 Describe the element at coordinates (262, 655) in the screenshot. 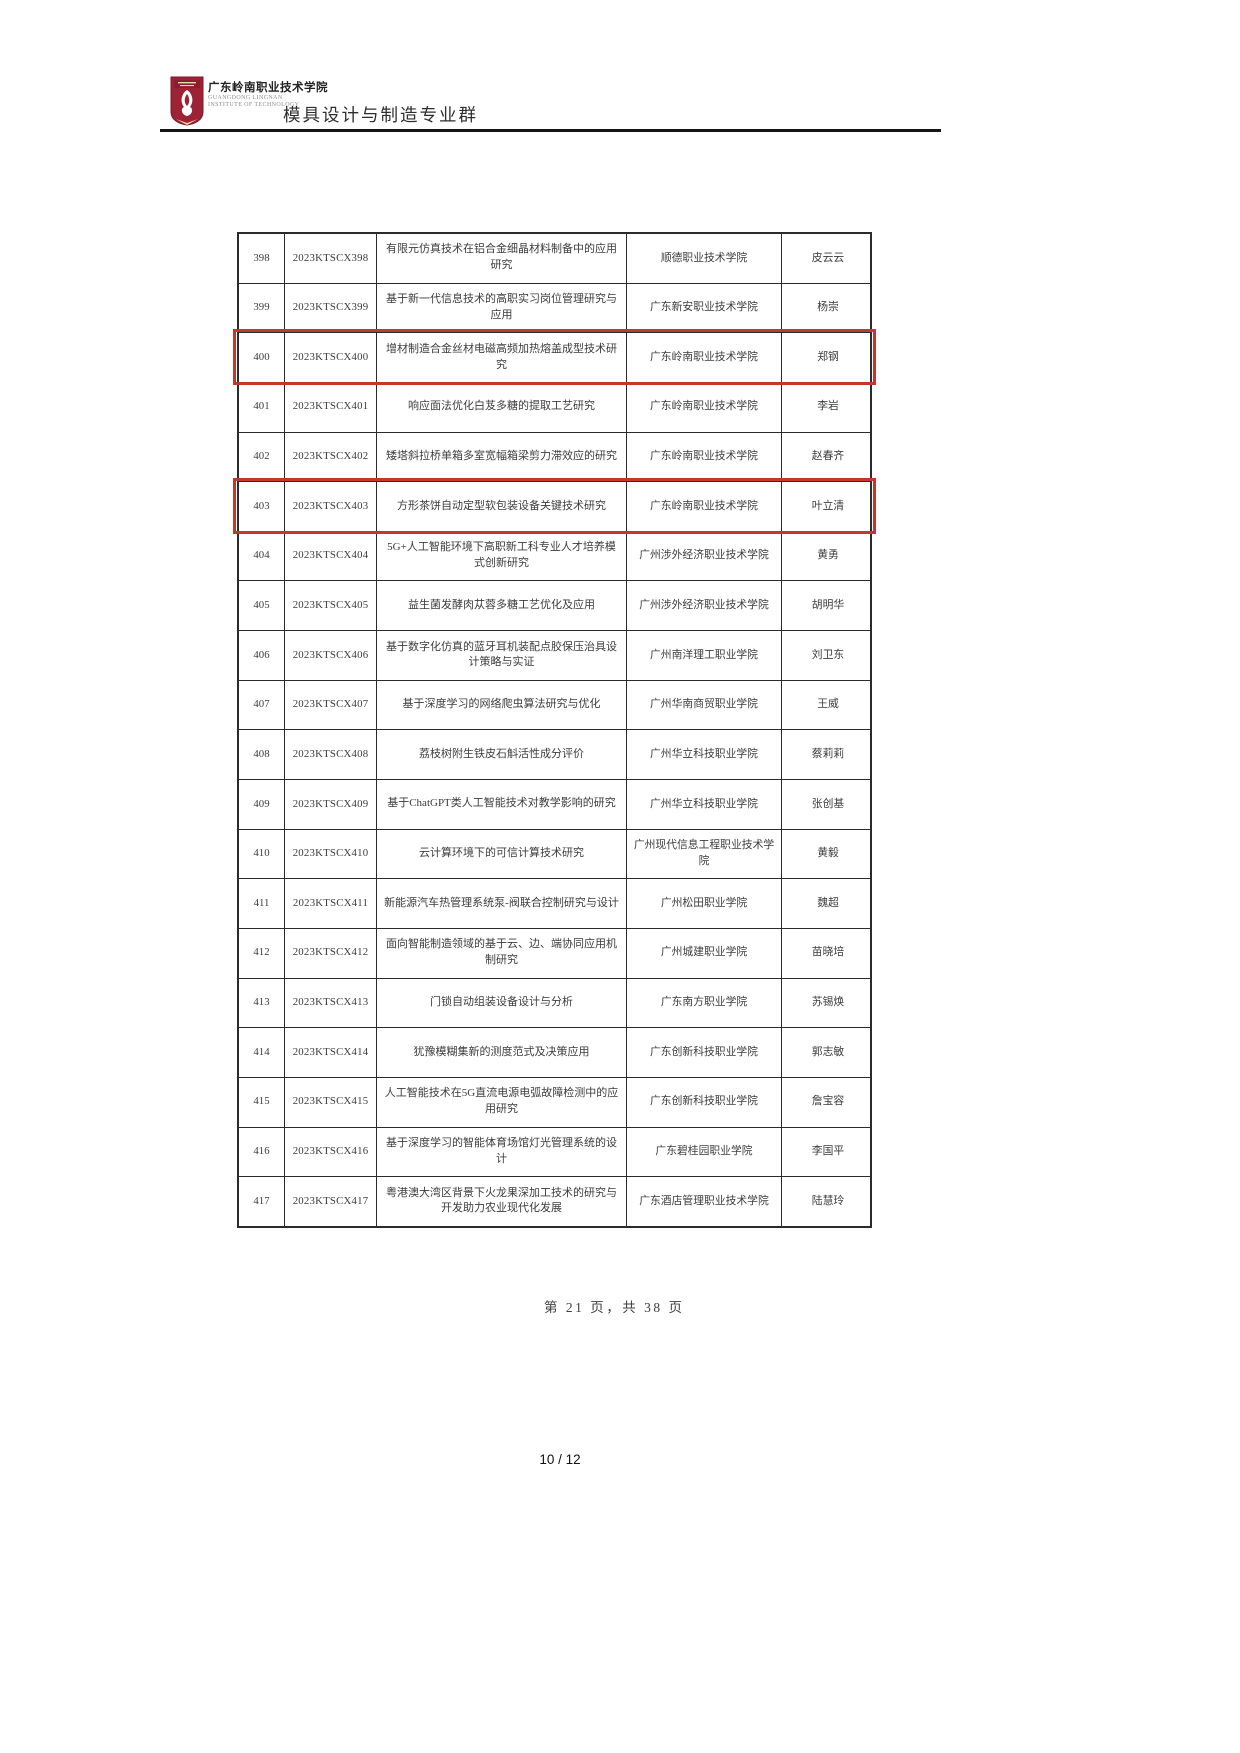

I see `cell-seq: 406` at that location.